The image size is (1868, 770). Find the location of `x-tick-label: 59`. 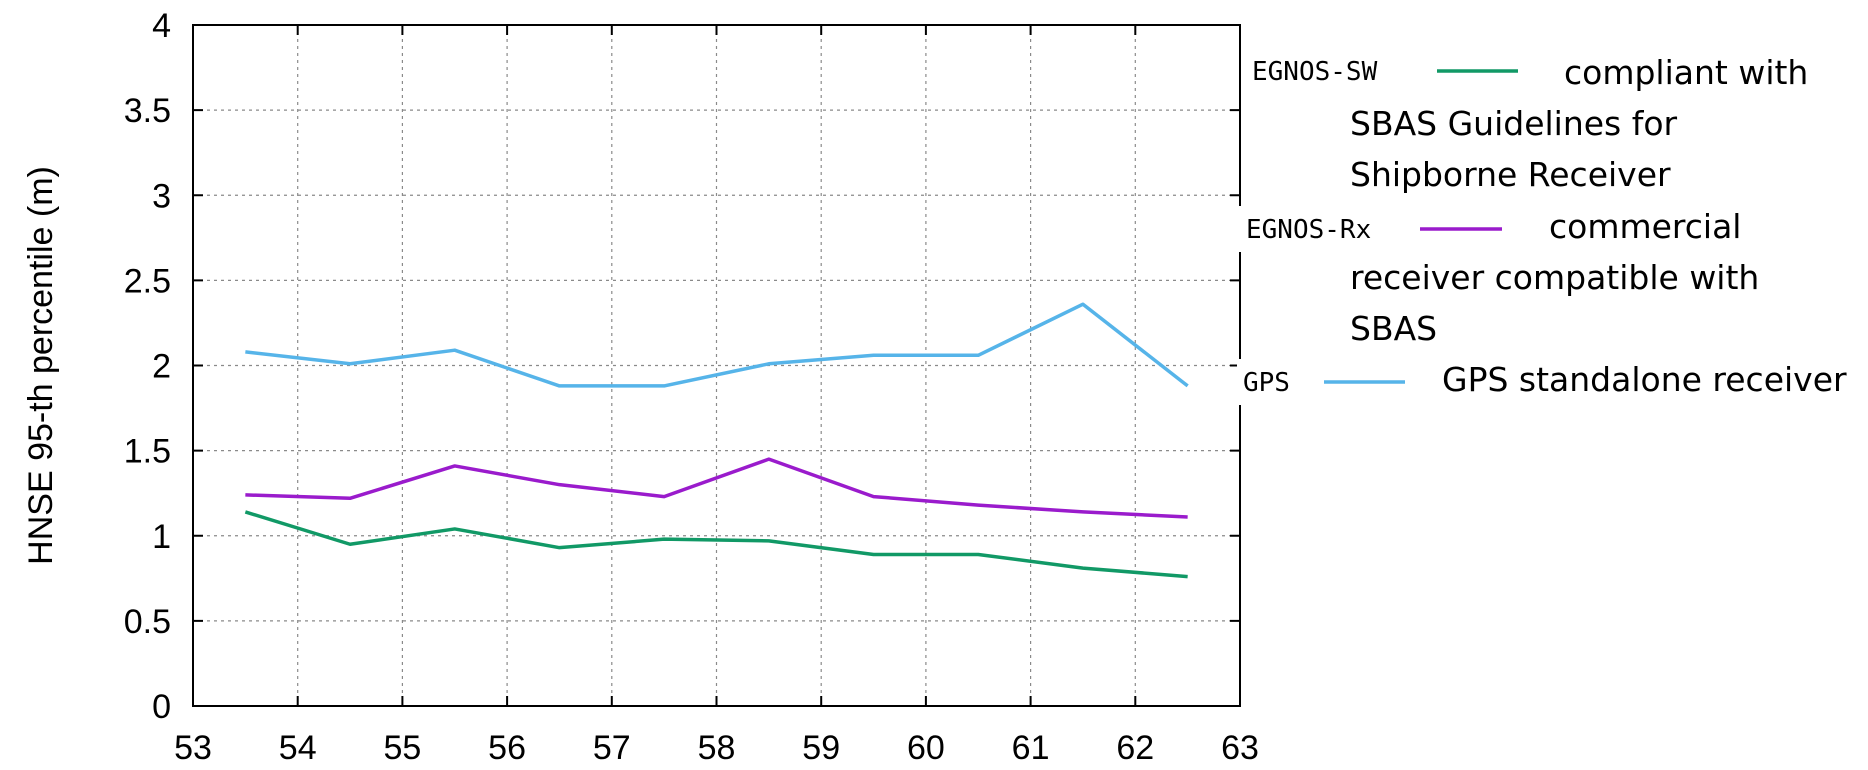

x-tick-label: 59 is located at coordinates (821, 748).